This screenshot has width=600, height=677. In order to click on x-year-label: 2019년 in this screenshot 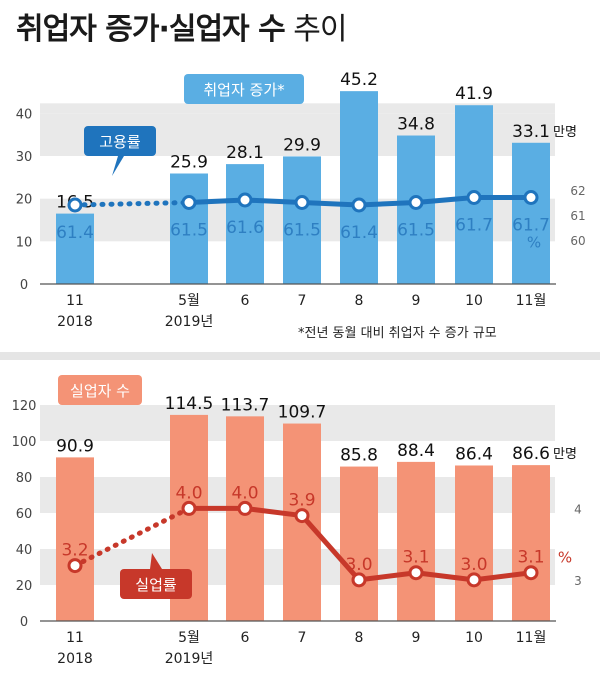, I will do `click(189, 659)`.